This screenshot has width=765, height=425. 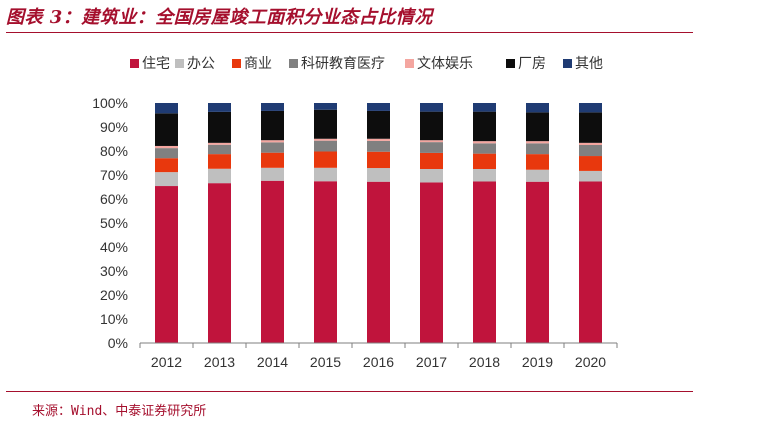 What do you see at coordinates (114, 175) in the screenshot?
I see `y-tick-label: 70%` at bounding box center [114, 175].